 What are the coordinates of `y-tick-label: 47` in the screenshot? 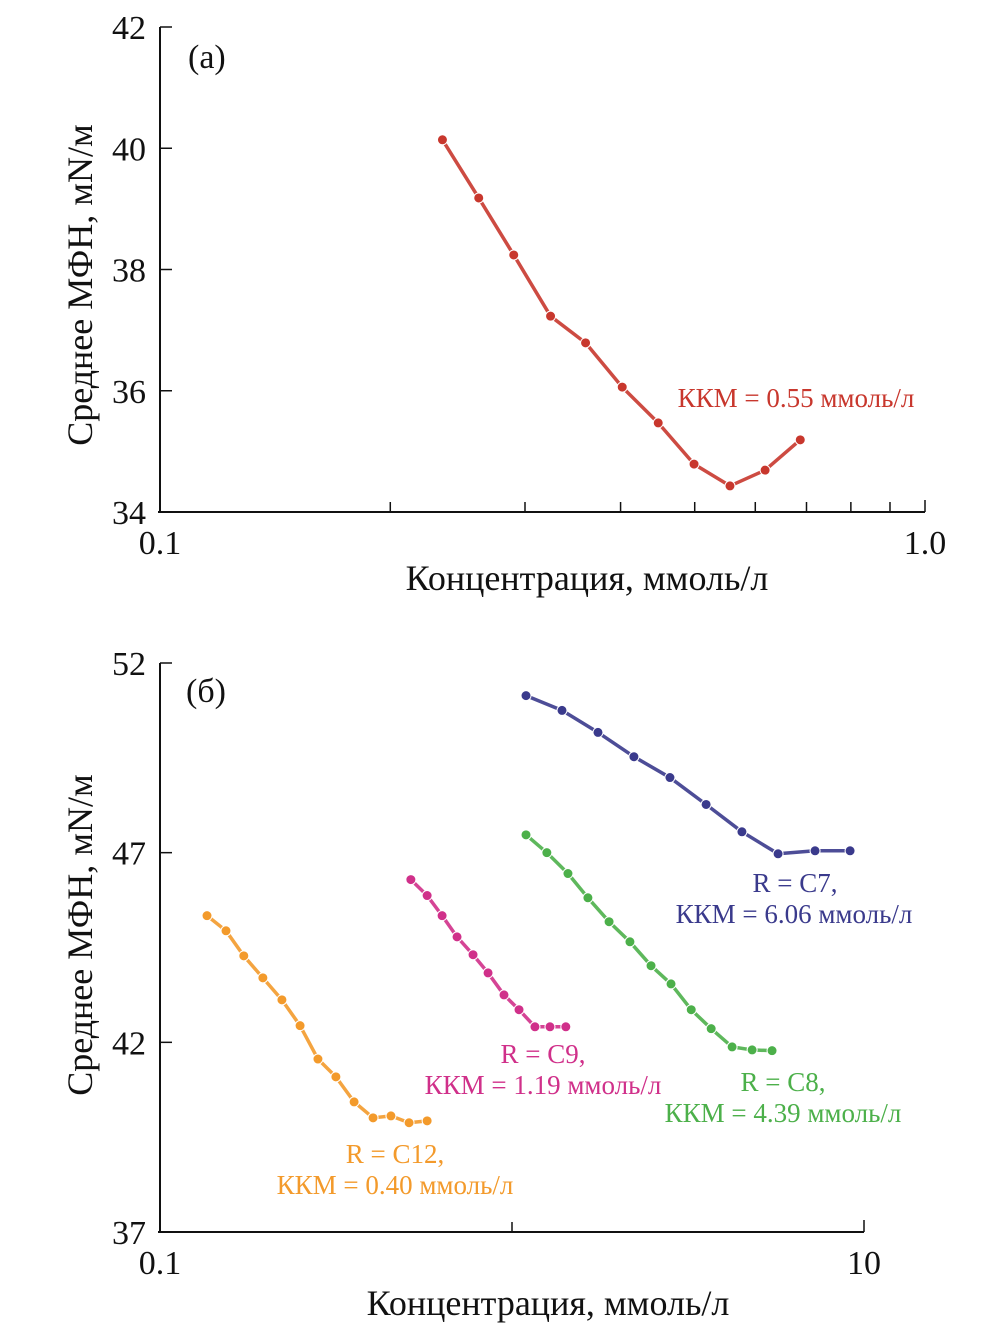 It's located at (129, 854).